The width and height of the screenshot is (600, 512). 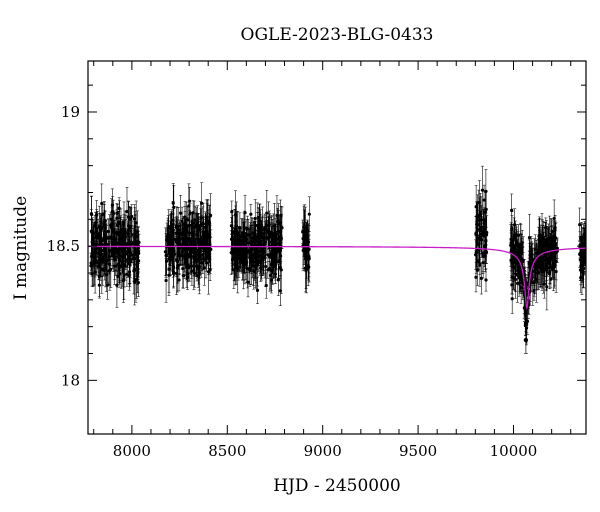 What do you see at coordinates (21, 248) in the screenshot?
I see `y-axis-label: I magnitude` at bounding box center [21, 248].